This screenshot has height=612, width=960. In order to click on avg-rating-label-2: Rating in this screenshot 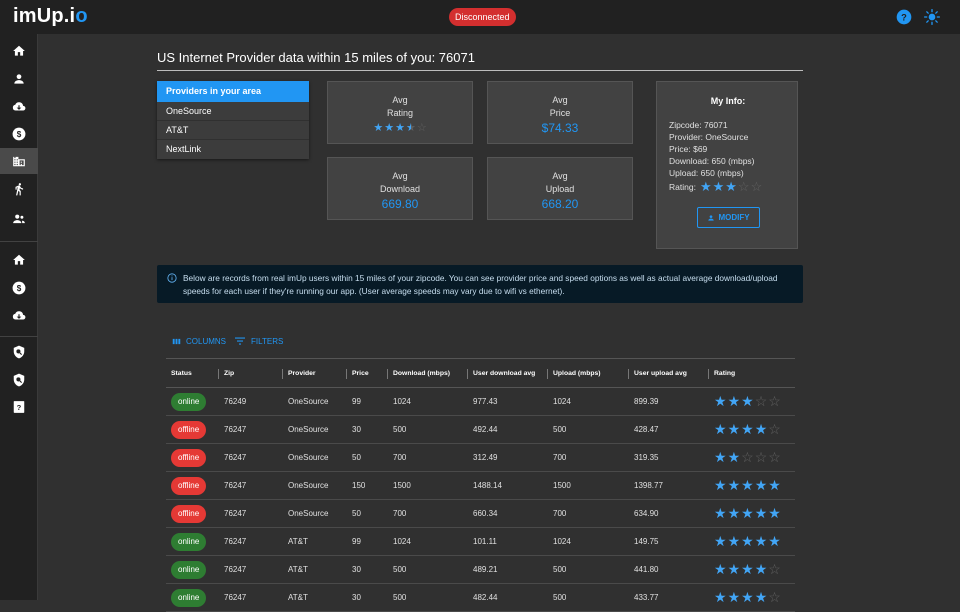, I will do `click(399, 113)`.